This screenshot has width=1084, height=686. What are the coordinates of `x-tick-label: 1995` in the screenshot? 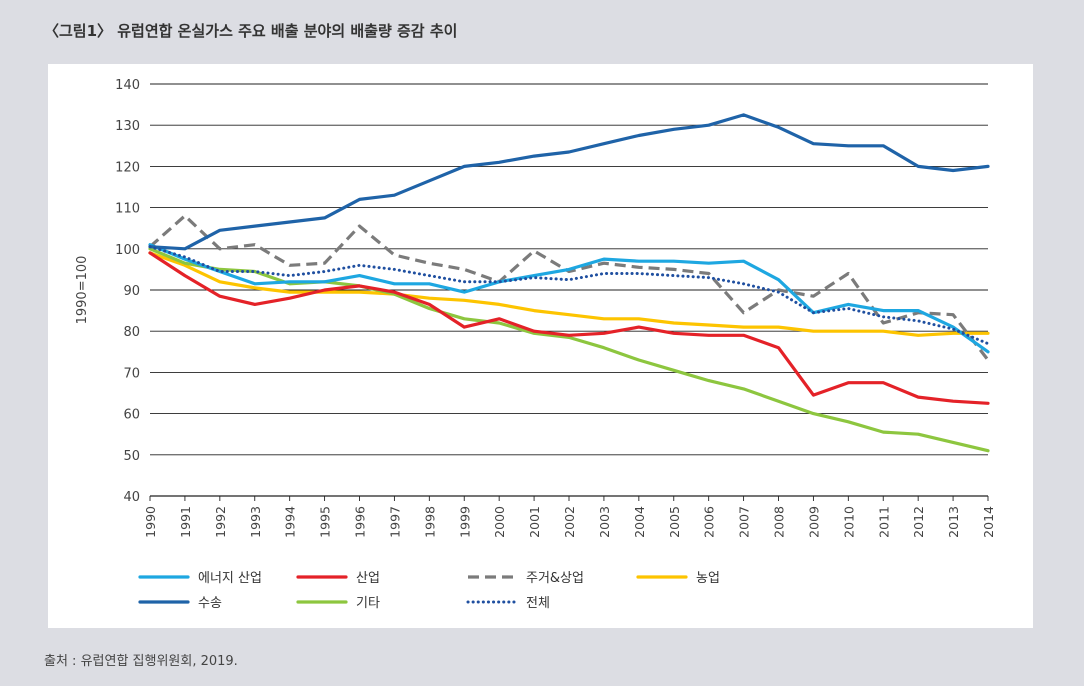 It's located at (325, 522).